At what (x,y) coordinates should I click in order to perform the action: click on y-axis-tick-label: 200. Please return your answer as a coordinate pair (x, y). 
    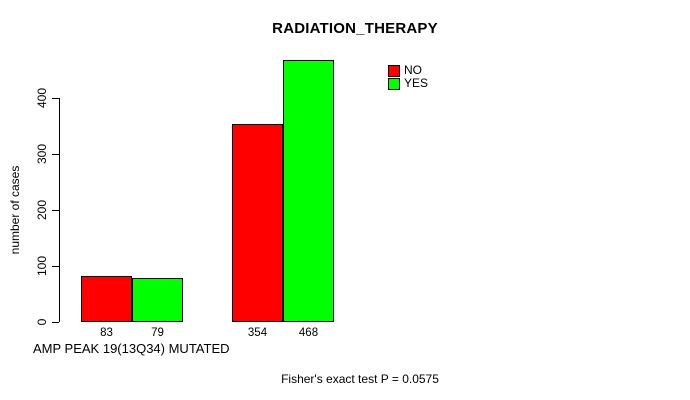
    Looking at the image, I should click on (42, 210).